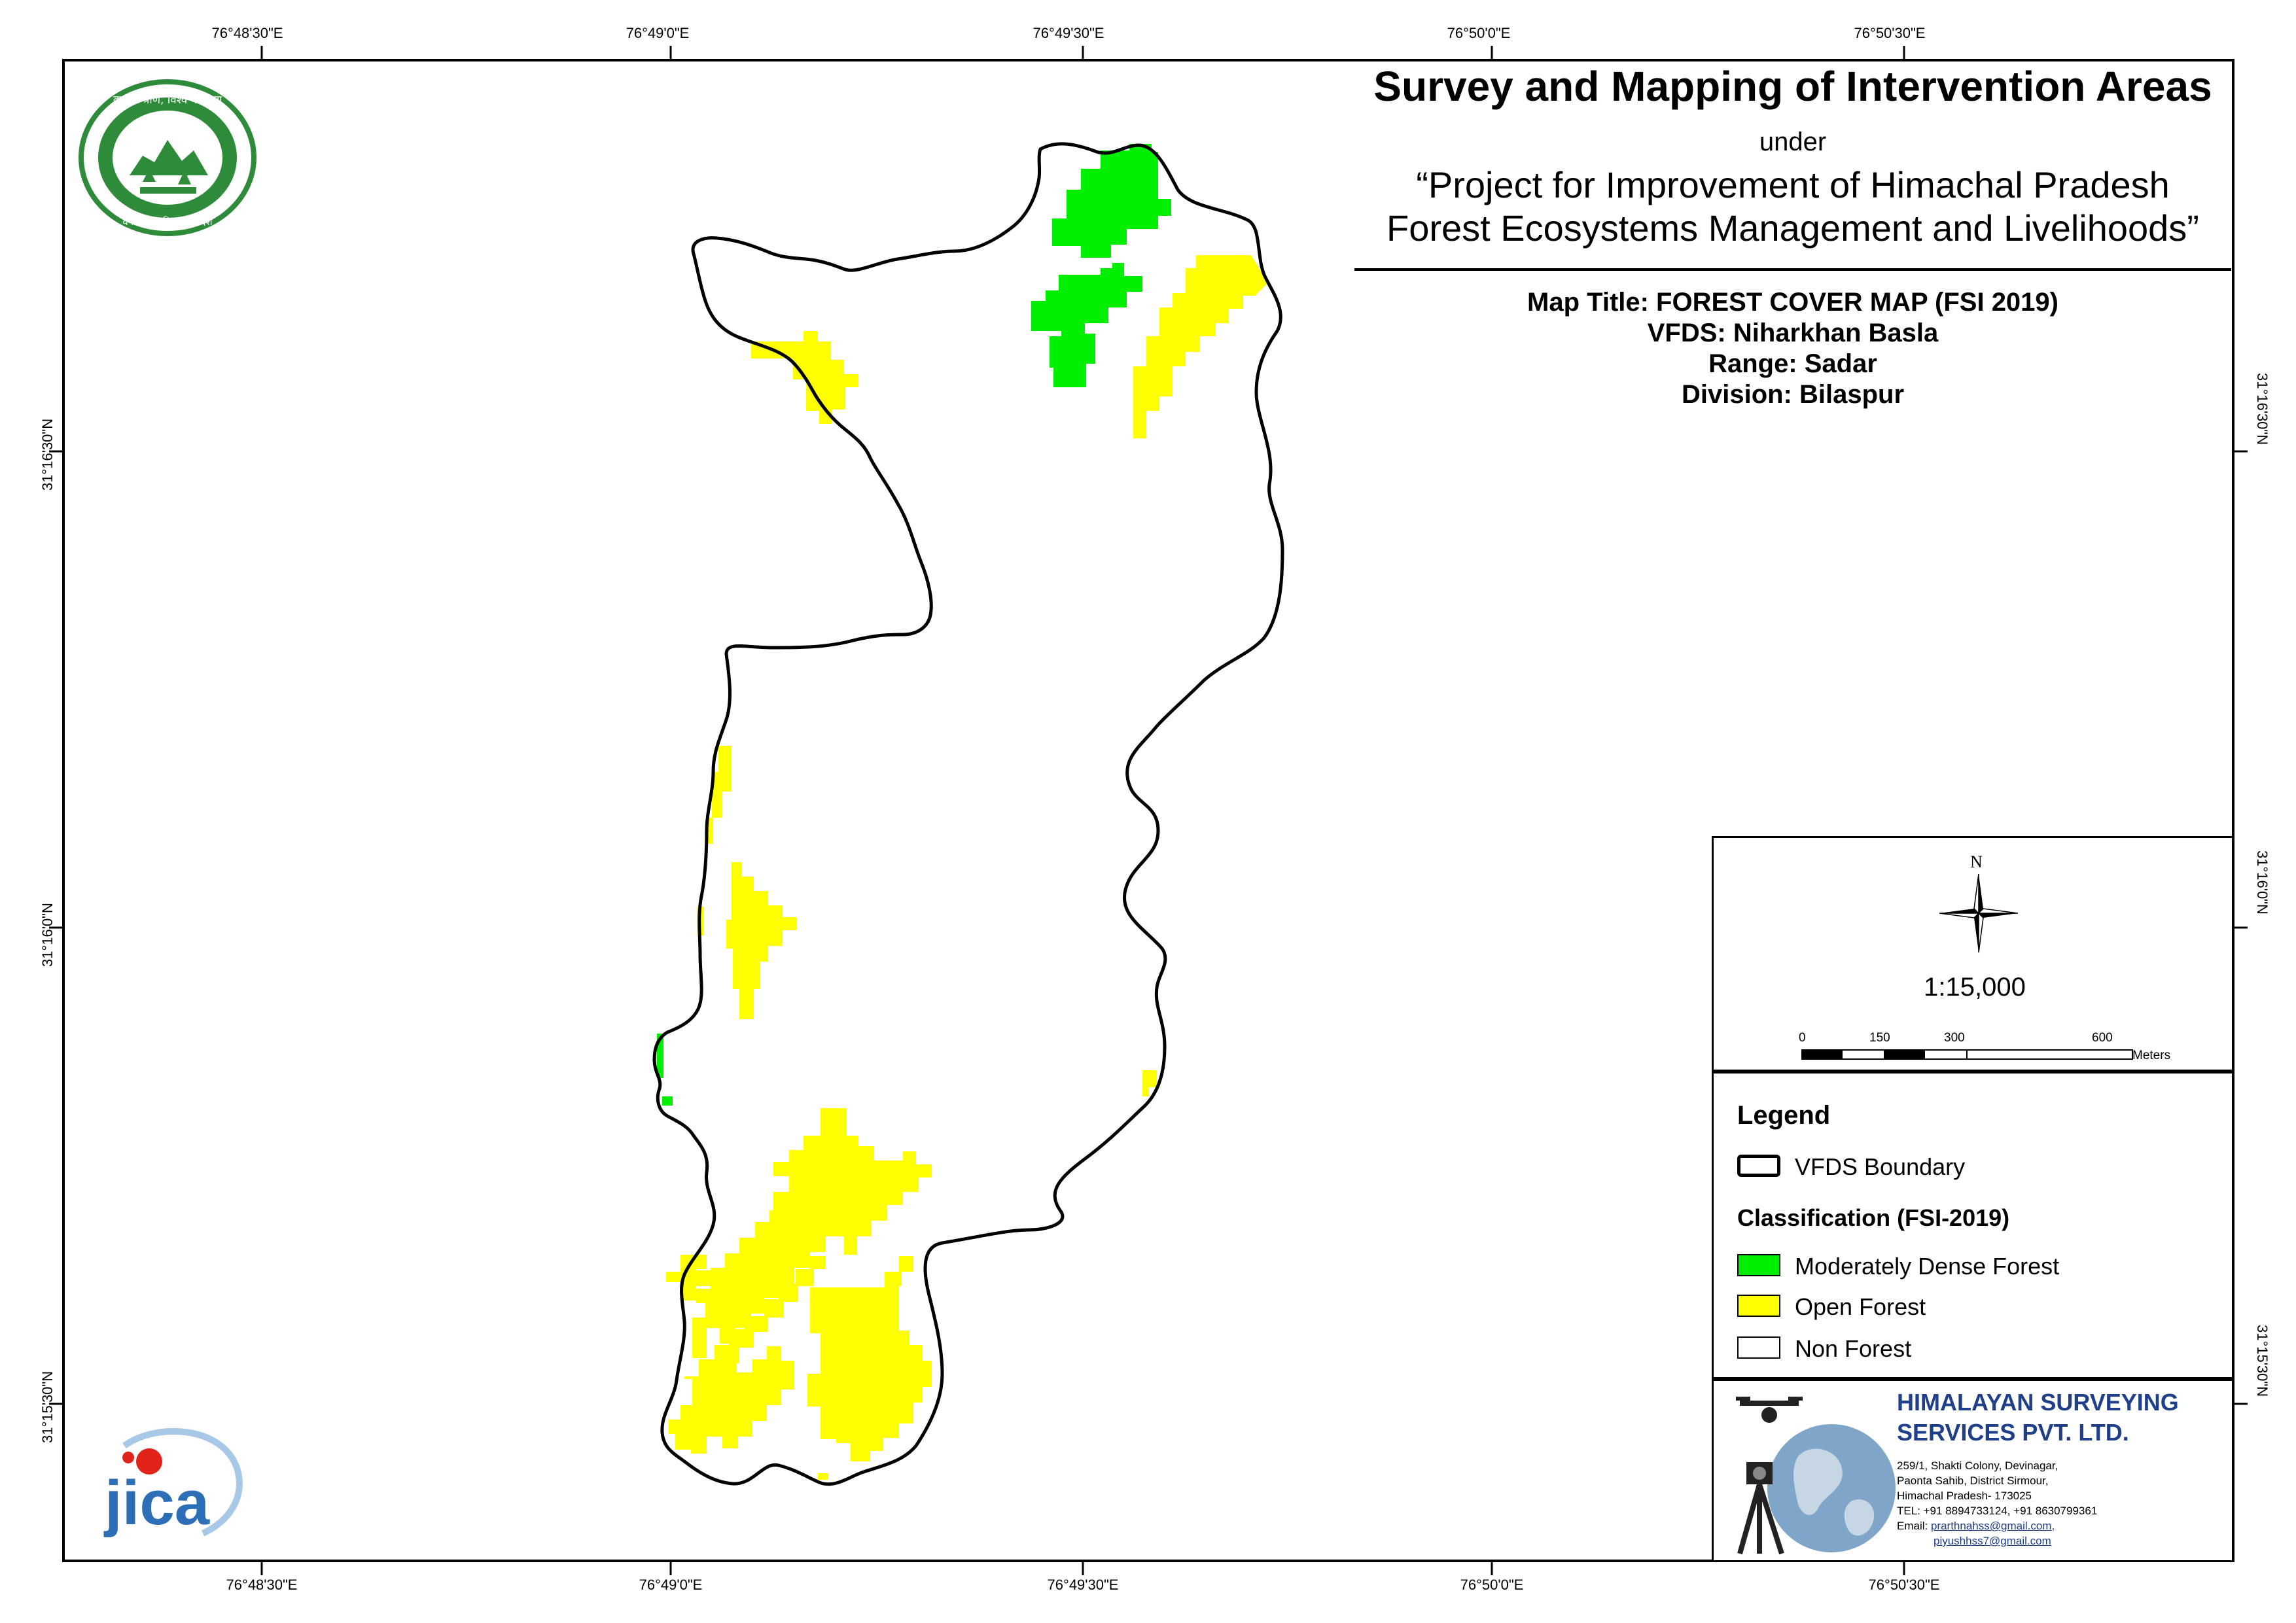 This screenshot has height=1623, width=2296. Describe the element at coordinates (1068, 33) in the screenshot. I see `graticule-top-3: 76°49'30"E` at that location.